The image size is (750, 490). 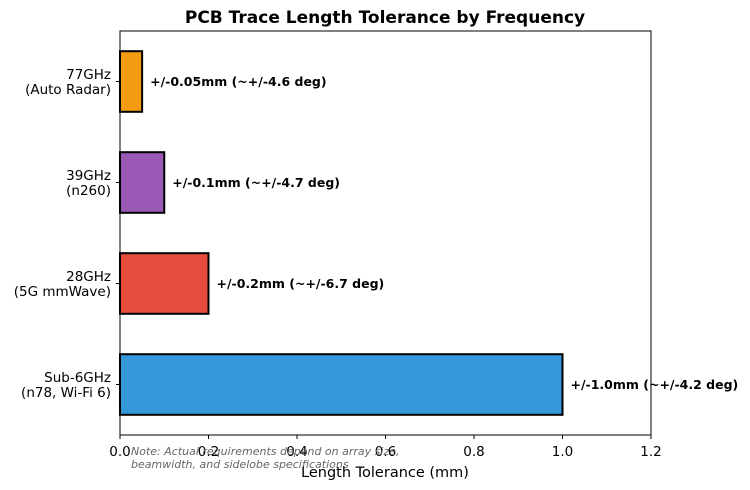 I want to click on annotation-line: beamwidth, and sidelobe specifications, so click(x=240, y=464).